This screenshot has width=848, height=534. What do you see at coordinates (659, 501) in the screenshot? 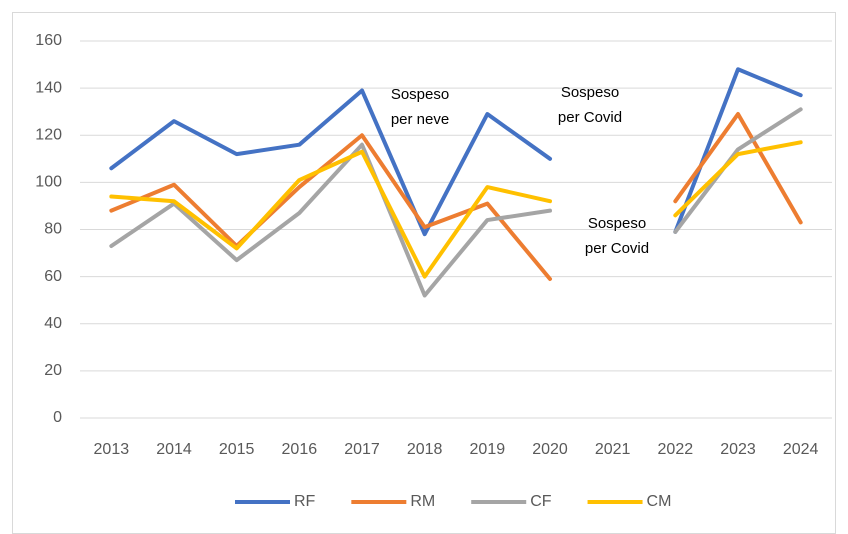
I see `legend-label: CM` at bounding box center [659, 501].